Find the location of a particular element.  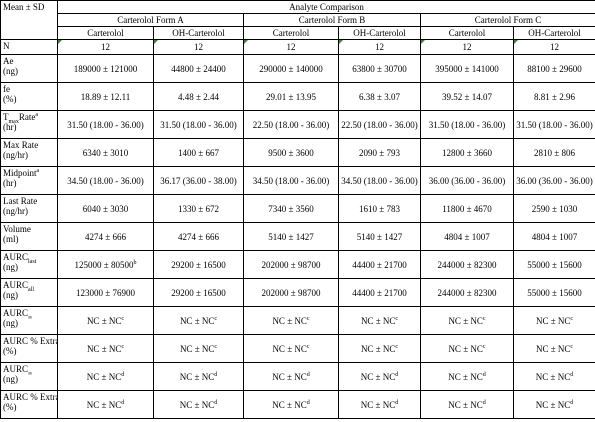

row-label: Max Rate (ng/hr) is located at coordinates (29, 152).